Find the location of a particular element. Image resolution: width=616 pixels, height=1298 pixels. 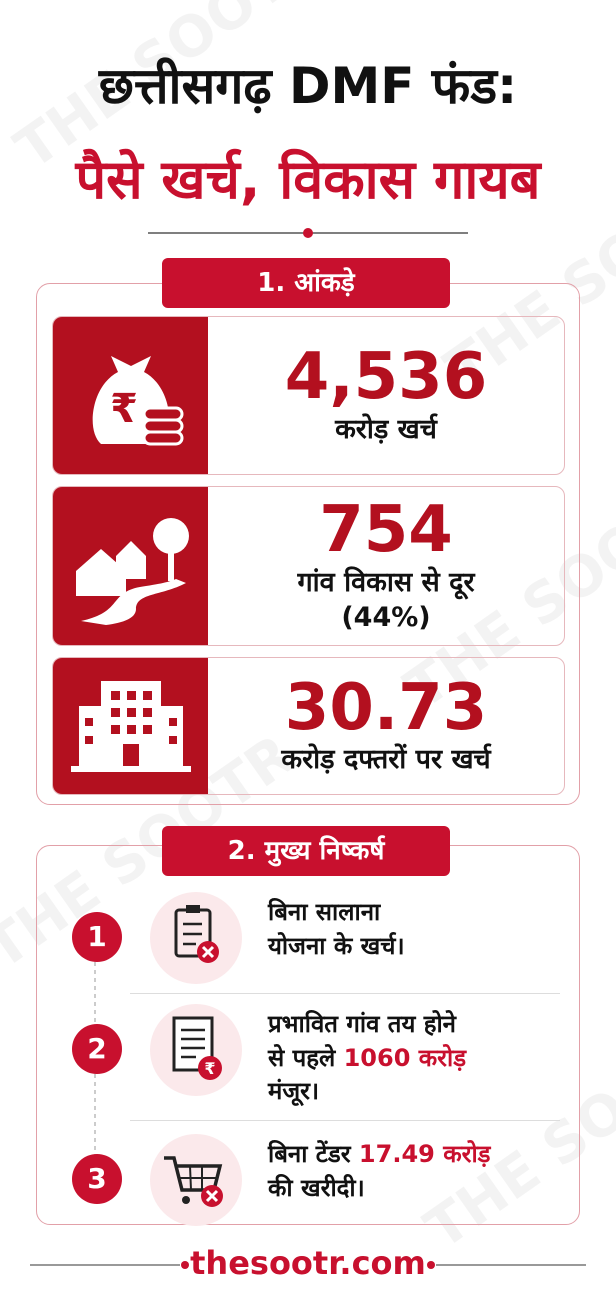

finding-part: बिना टेंडर is located at coordinates (313, 1154).